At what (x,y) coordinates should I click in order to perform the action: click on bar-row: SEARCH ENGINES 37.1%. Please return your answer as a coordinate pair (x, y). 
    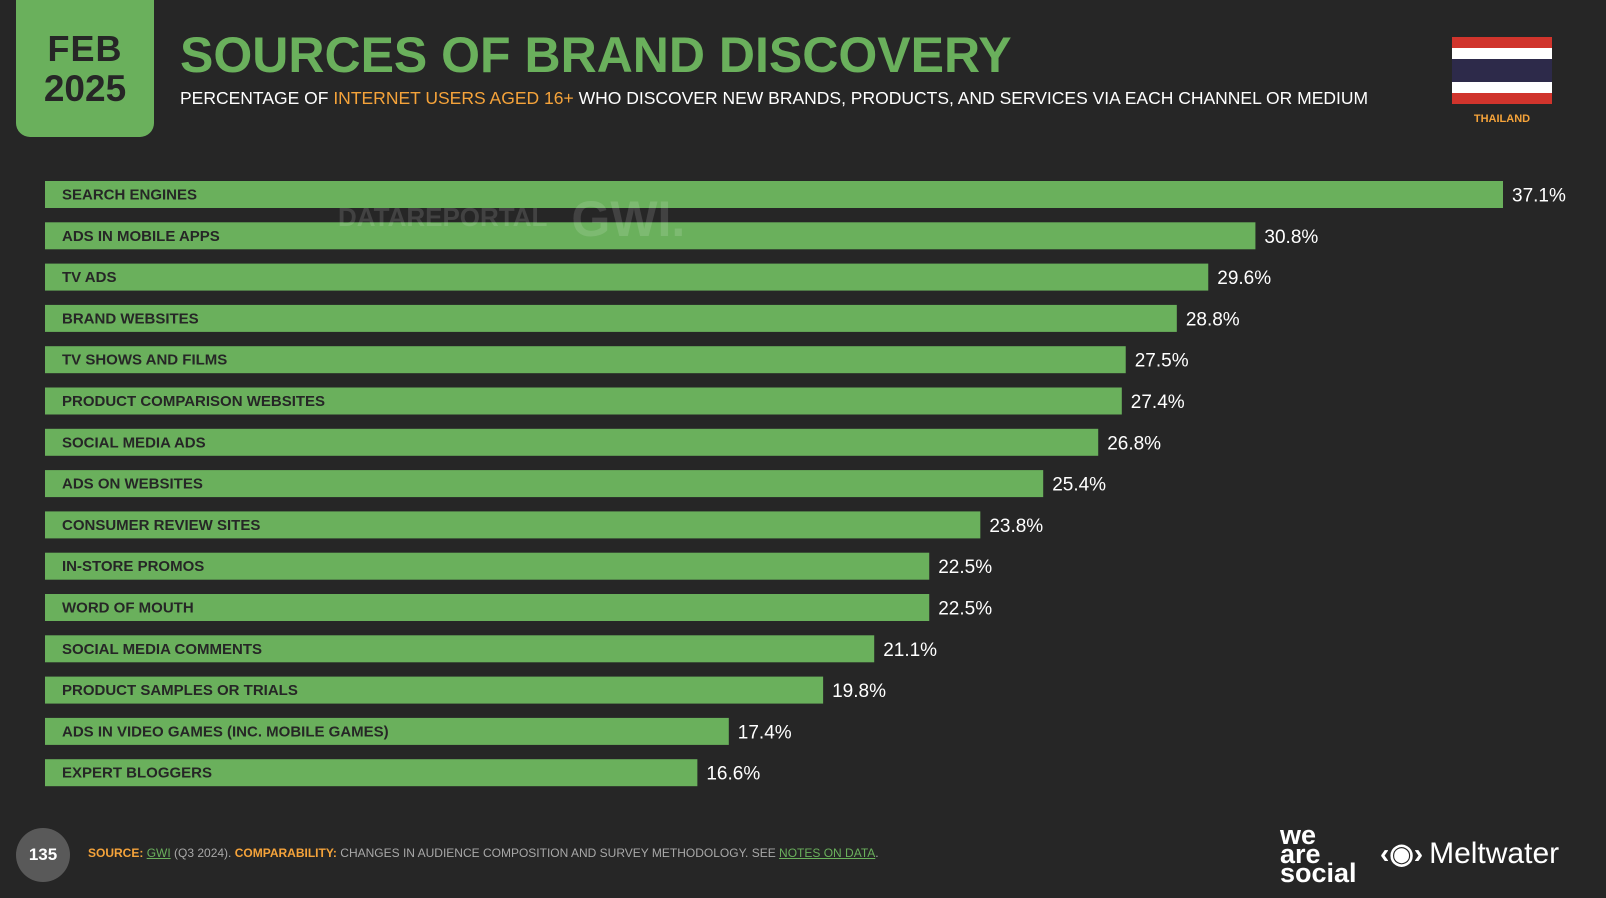
    Looking at the image, I should click on (805, 194).